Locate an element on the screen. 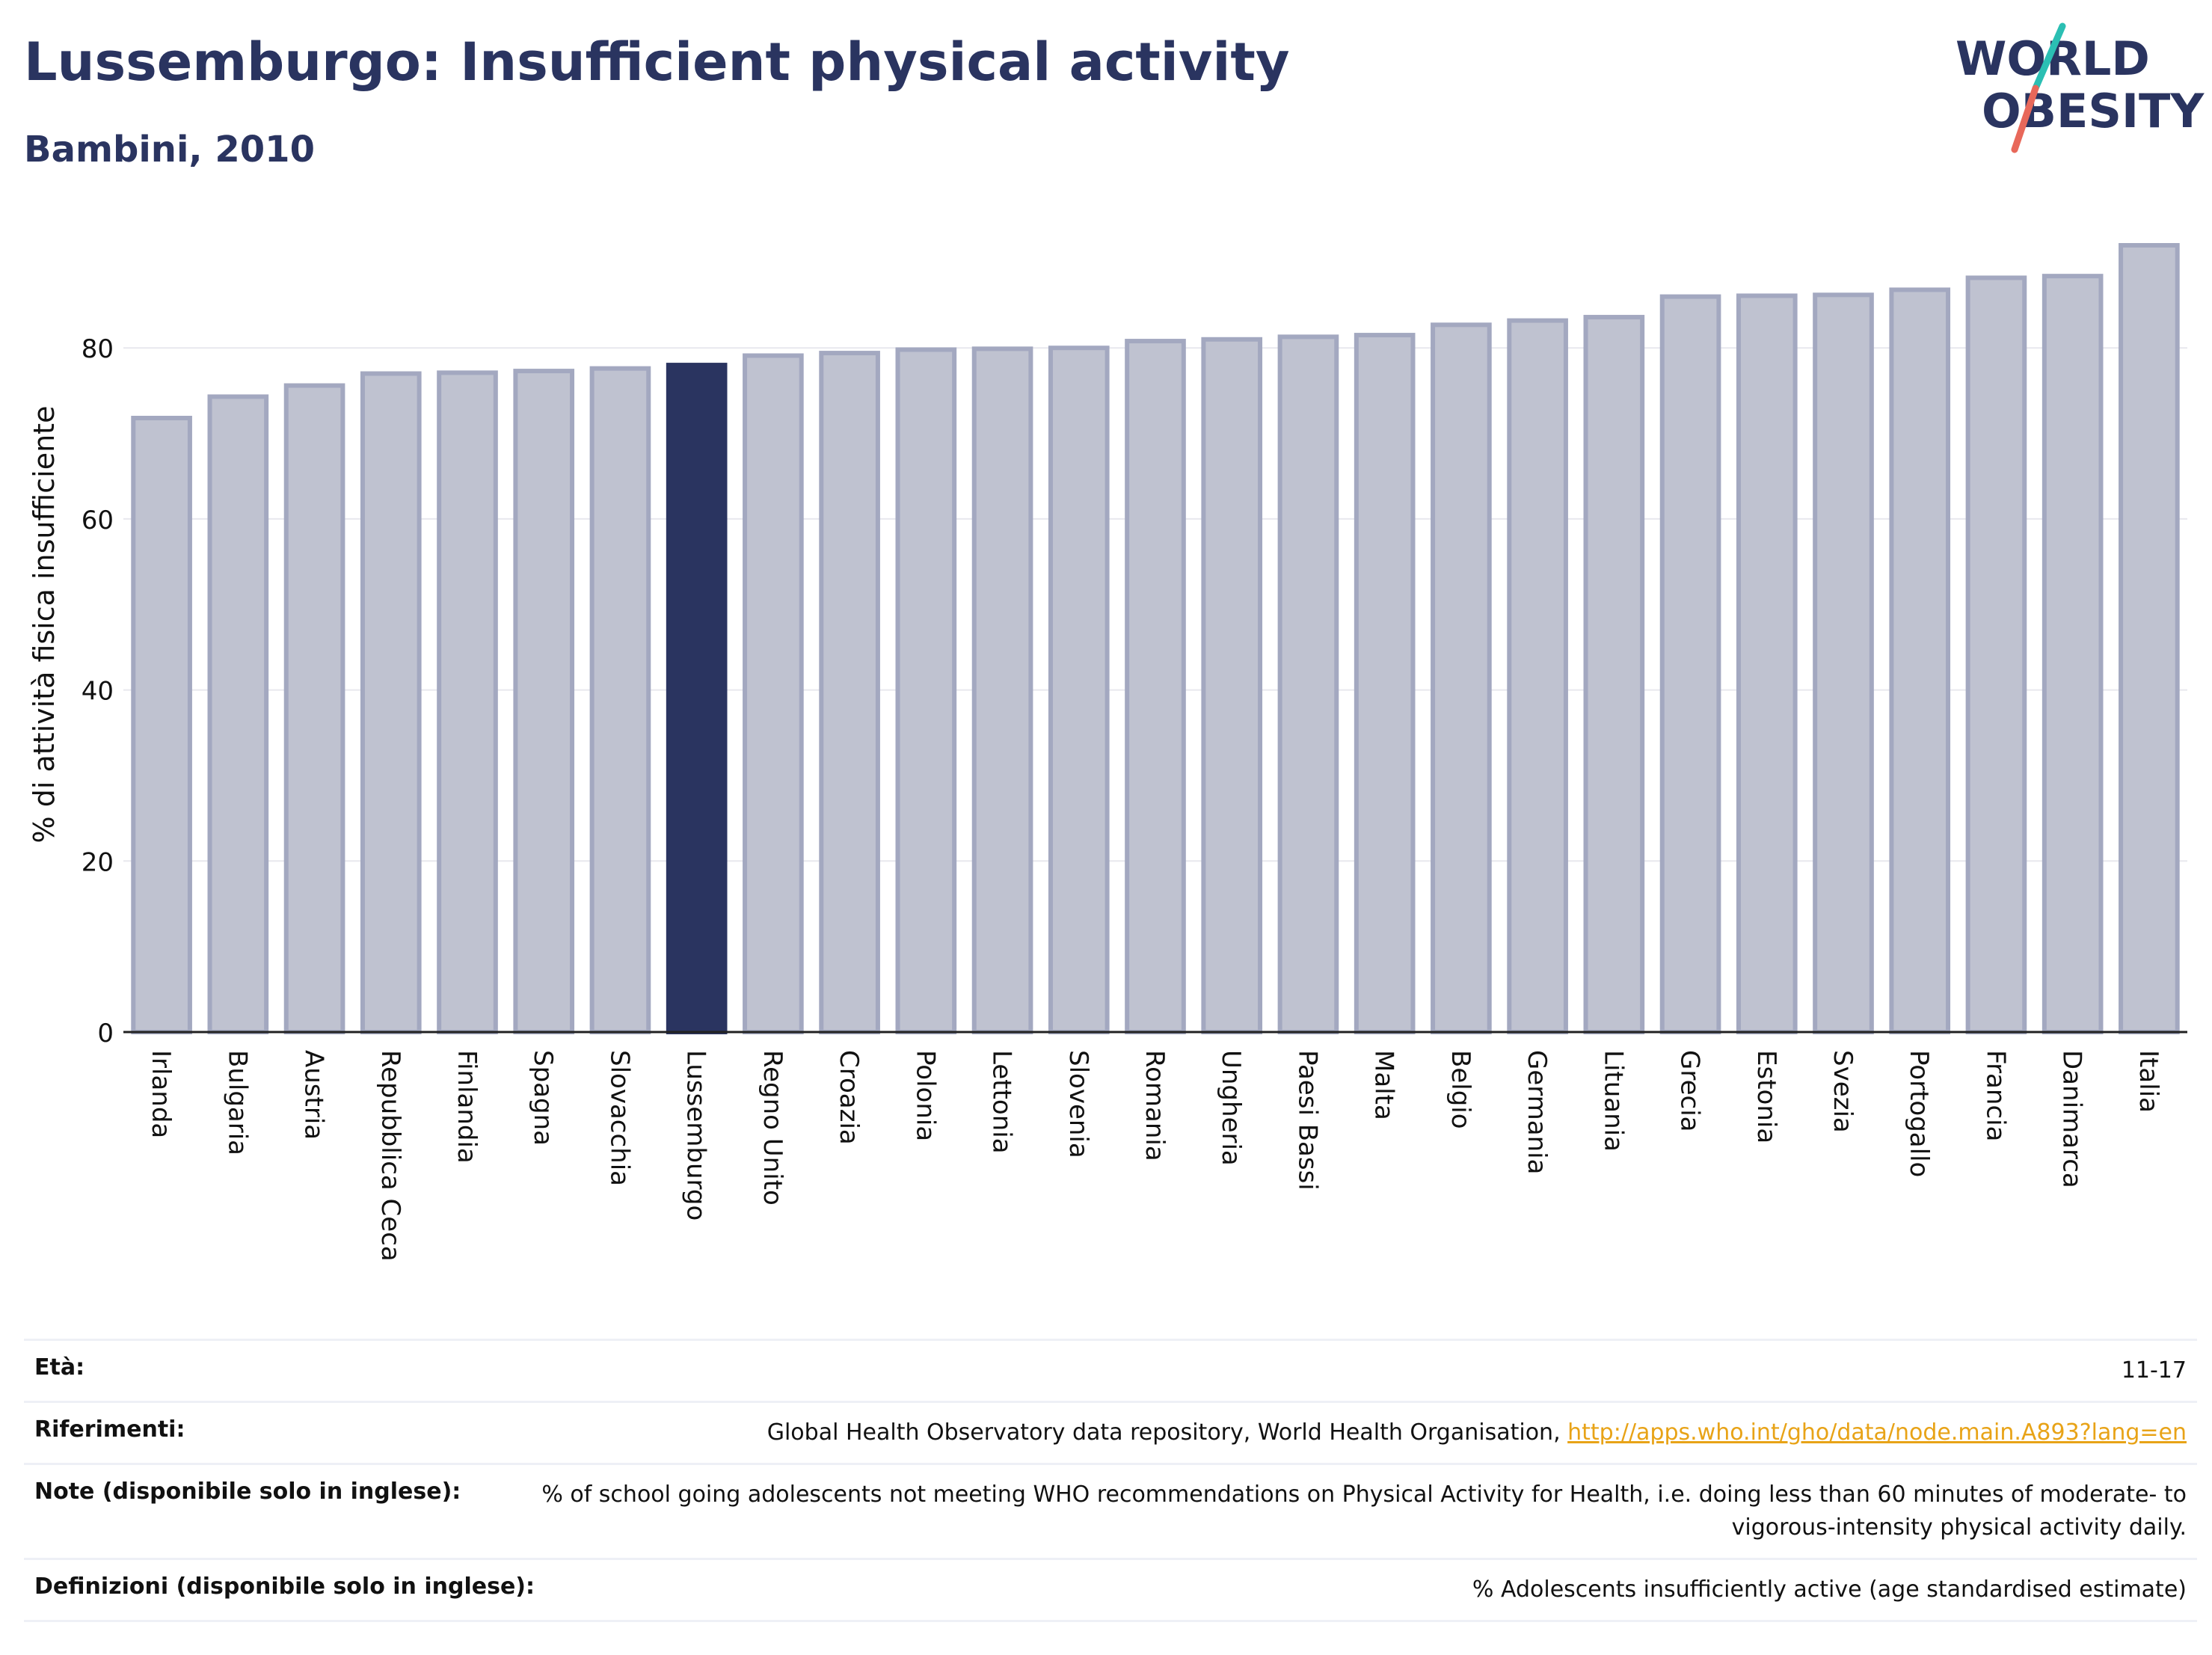 The width and height of the screenshot is (2212, 1655). info-label: Riferimenti: is located at coordinates (109, 1429).